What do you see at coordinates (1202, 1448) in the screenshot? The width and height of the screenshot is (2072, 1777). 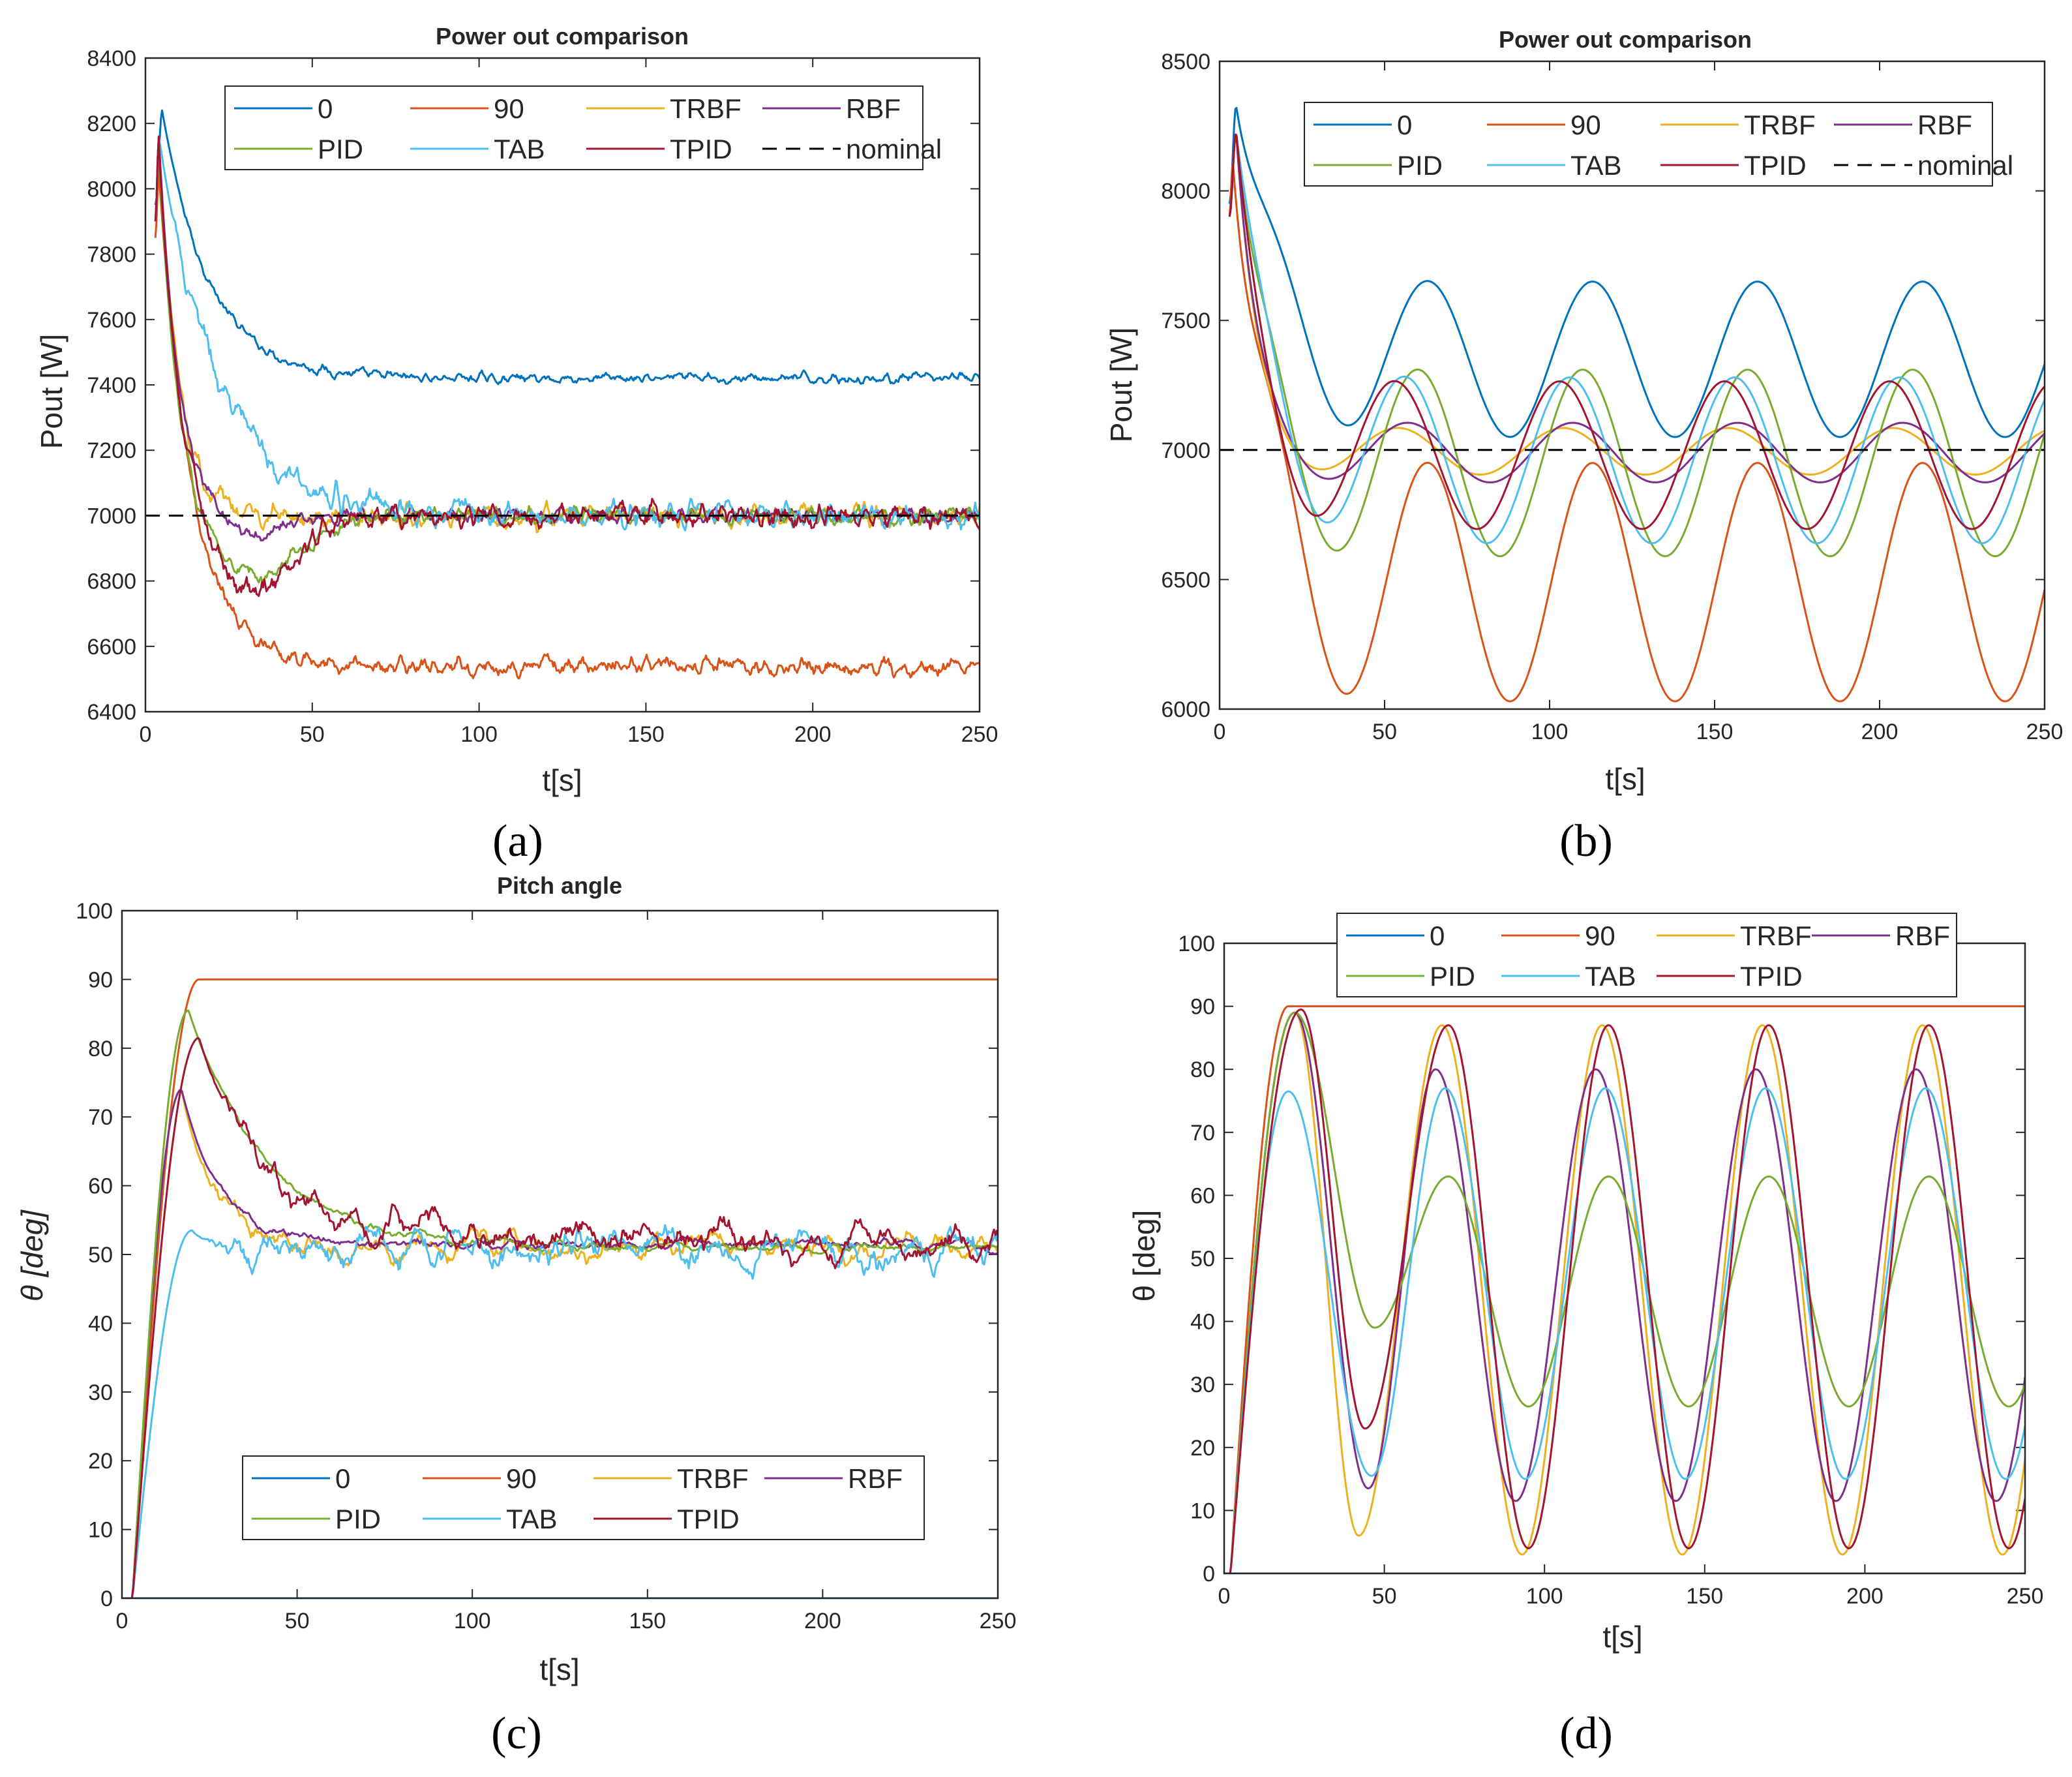 I see `y-tick-label: 20` at bounding box center [1202, 1448].